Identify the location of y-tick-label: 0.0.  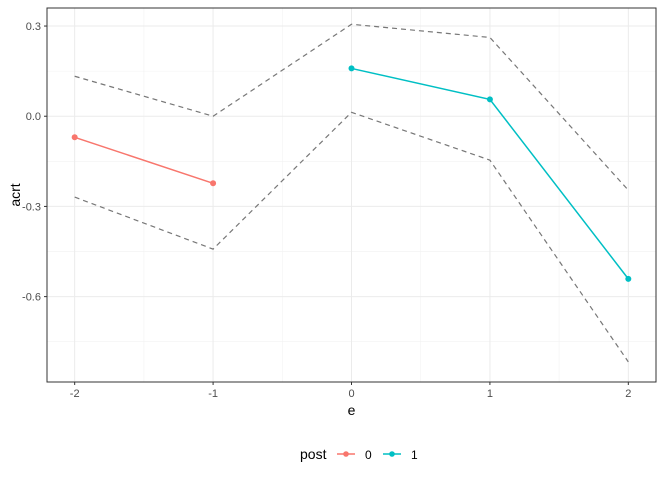
(33, 117).